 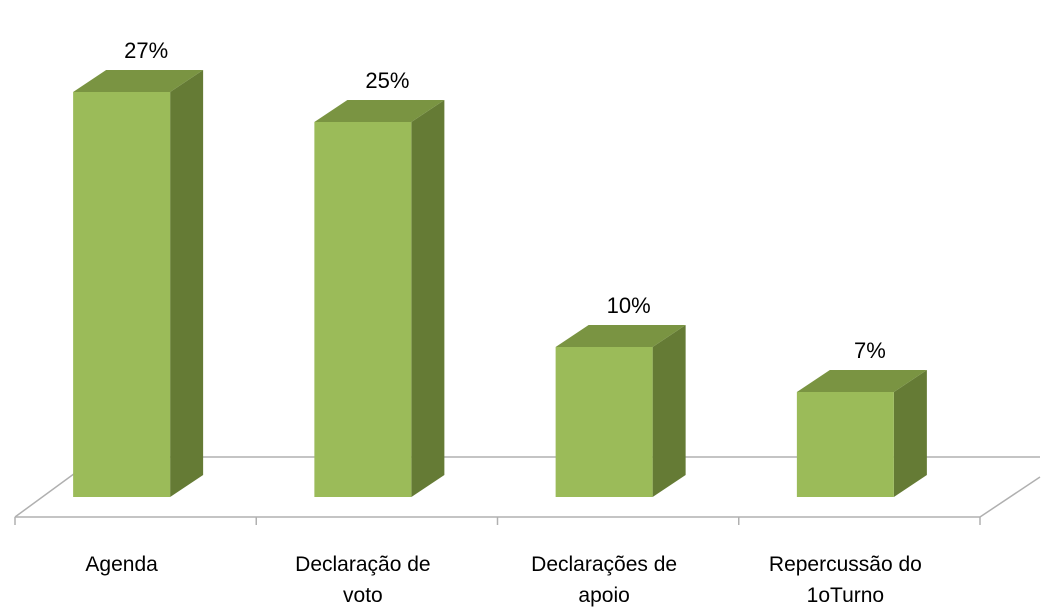 I want to click on data-label: 7%, so click(x=870, y=350).